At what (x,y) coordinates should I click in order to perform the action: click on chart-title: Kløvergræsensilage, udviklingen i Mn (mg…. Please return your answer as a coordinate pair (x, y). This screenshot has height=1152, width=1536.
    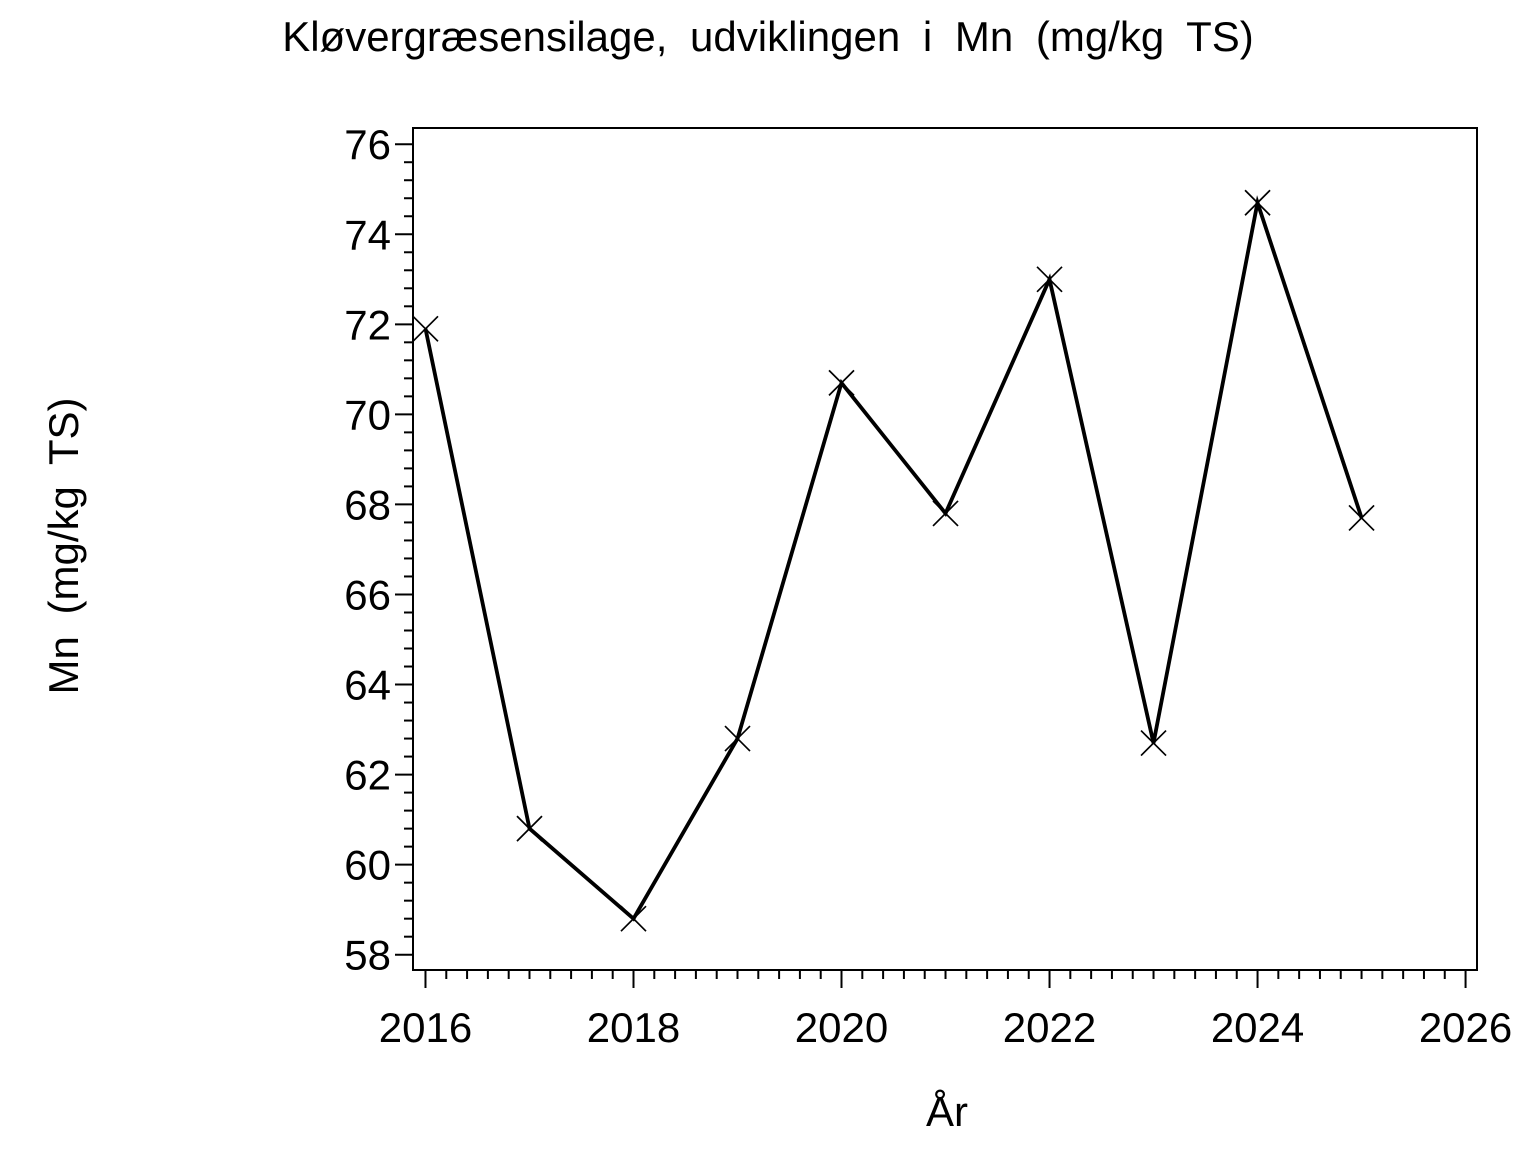
    Looking at the image, I should click on (768, 36).